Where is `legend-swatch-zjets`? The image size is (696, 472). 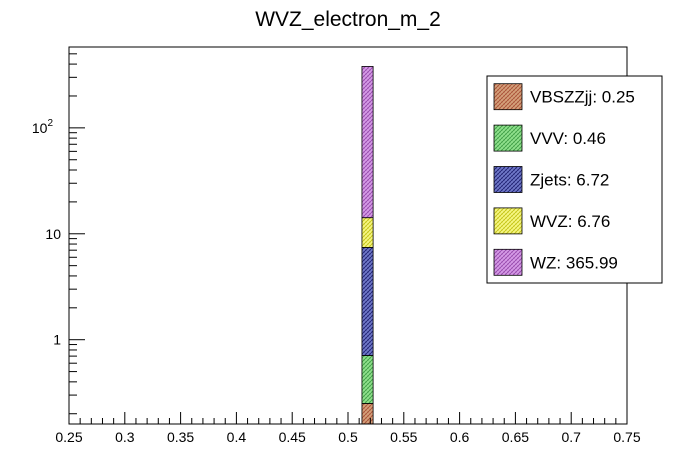 legend-swatch-zjets is located at coordinates (508, 179).